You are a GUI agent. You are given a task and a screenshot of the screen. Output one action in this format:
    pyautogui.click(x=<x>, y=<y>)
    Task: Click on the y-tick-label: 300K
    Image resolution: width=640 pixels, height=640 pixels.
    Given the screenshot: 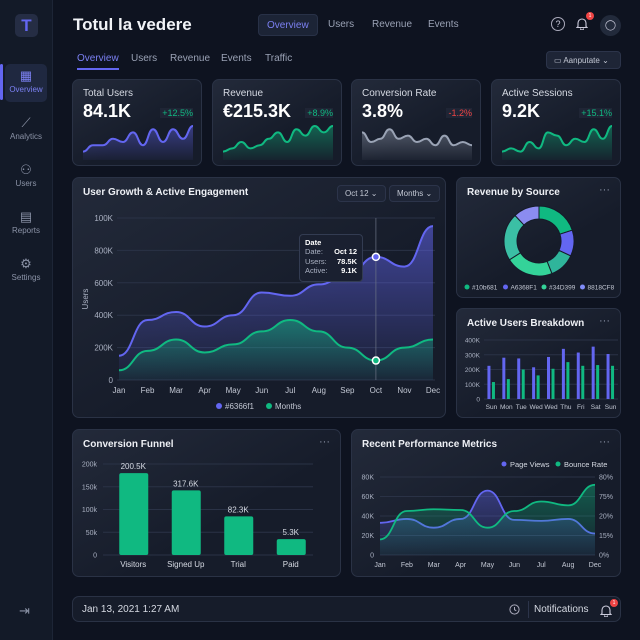 What is the action you would take?
    pyautogui.click(x=473, y=355)
    